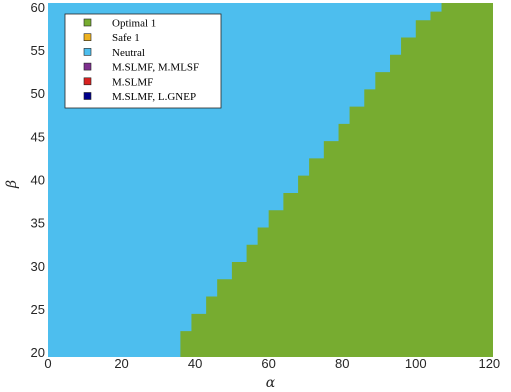 Image resolution: width=511 pixels, height=392 pixels. What do you see at coordinates (12, 184) in the screenshot?
I see `y-axis-label: β` at bounding box center [12, 184].